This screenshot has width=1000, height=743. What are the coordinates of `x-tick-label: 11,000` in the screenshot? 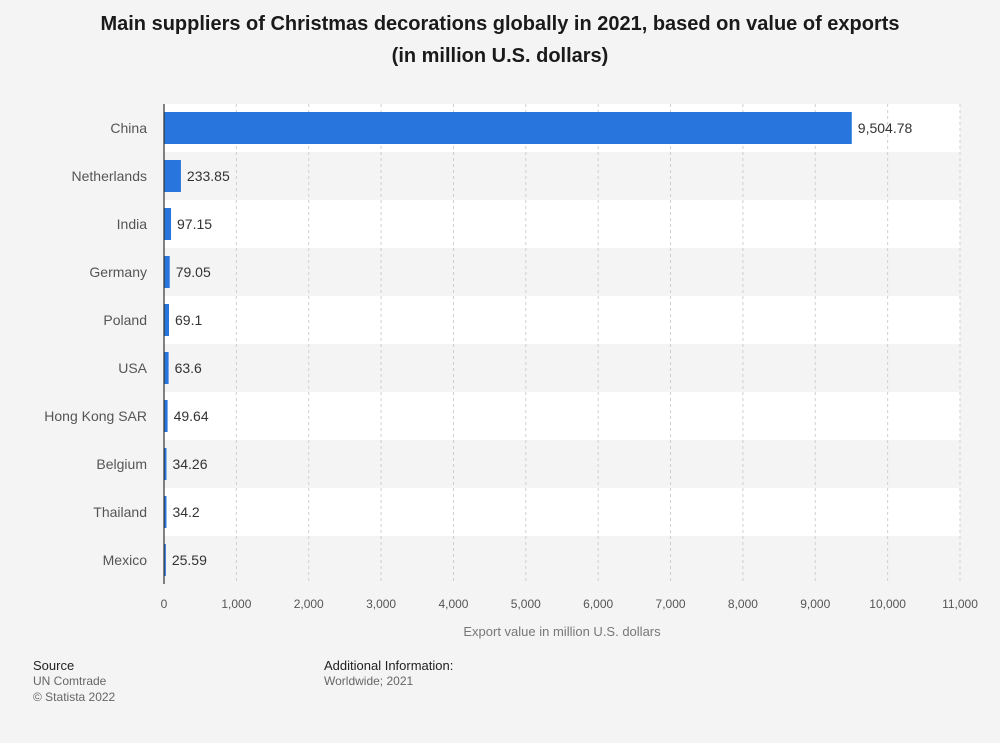 It's located at (960, 604).